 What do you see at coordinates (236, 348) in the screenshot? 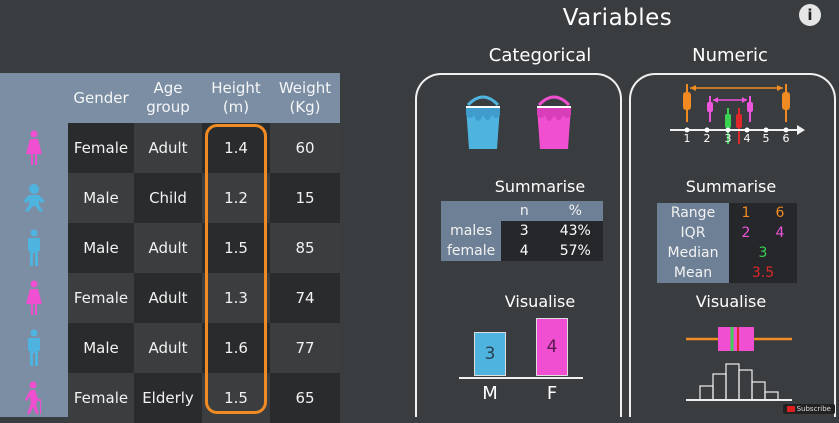
I see `cell-height: 1.6` at bounding box center [236, 348].